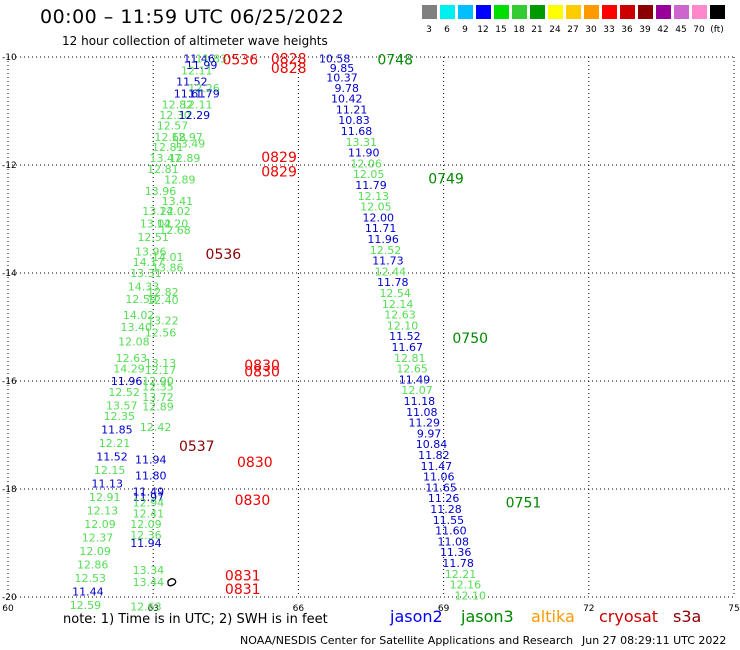 This screenshot has height=650, width=740. What do you see at coordinates (158, 386) in the screenshot?
I see `wave-height-value: 12.35` at bounding box center [158, 386].